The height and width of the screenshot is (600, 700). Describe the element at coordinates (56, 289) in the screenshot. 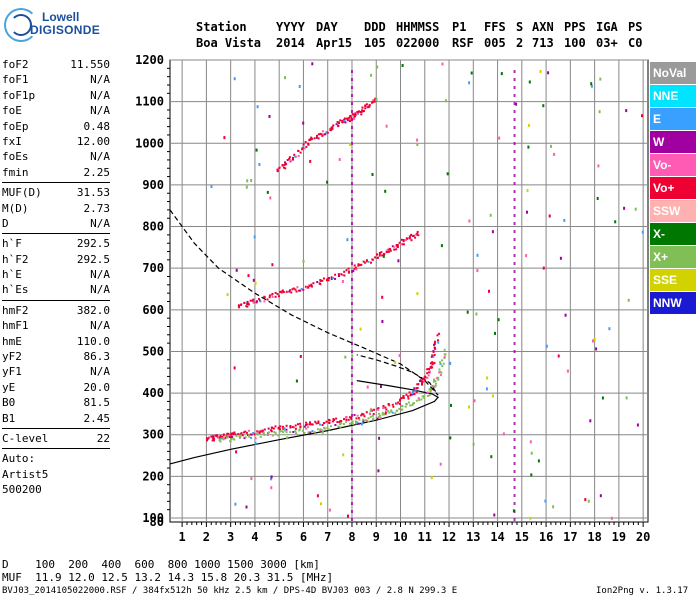

I see `param-row: h`Es N/A` at that location.